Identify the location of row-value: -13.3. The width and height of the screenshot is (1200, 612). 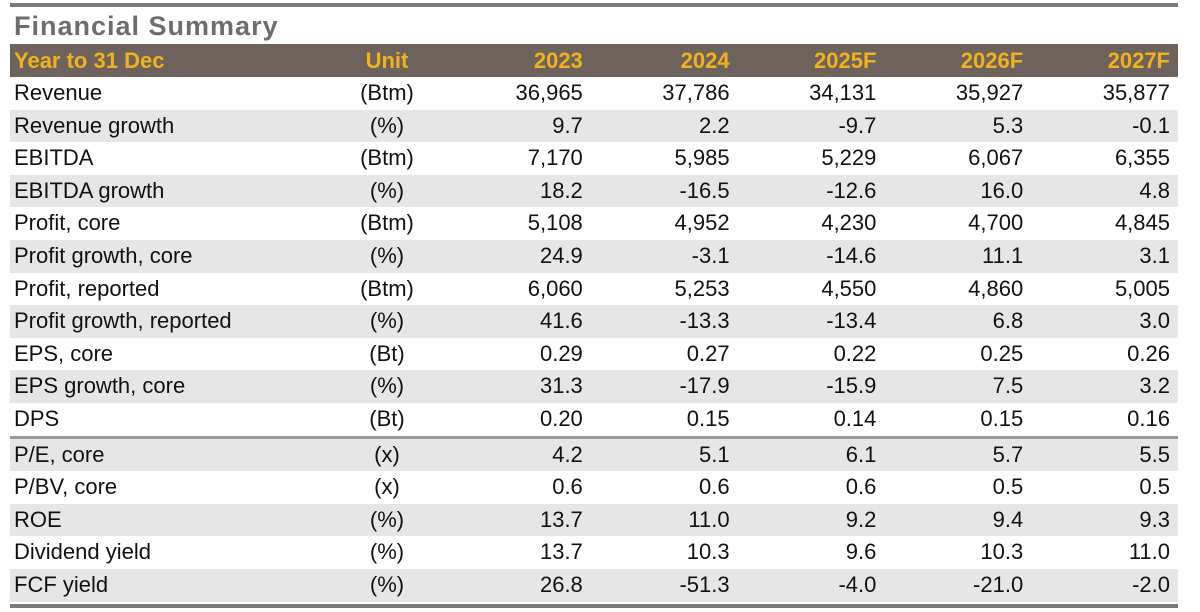
(664, 321).